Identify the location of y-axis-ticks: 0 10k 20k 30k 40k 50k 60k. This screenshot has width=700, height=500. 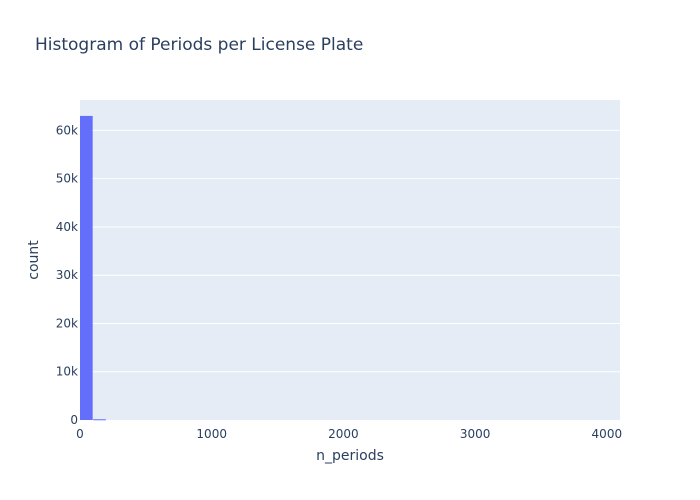
(67, 275).